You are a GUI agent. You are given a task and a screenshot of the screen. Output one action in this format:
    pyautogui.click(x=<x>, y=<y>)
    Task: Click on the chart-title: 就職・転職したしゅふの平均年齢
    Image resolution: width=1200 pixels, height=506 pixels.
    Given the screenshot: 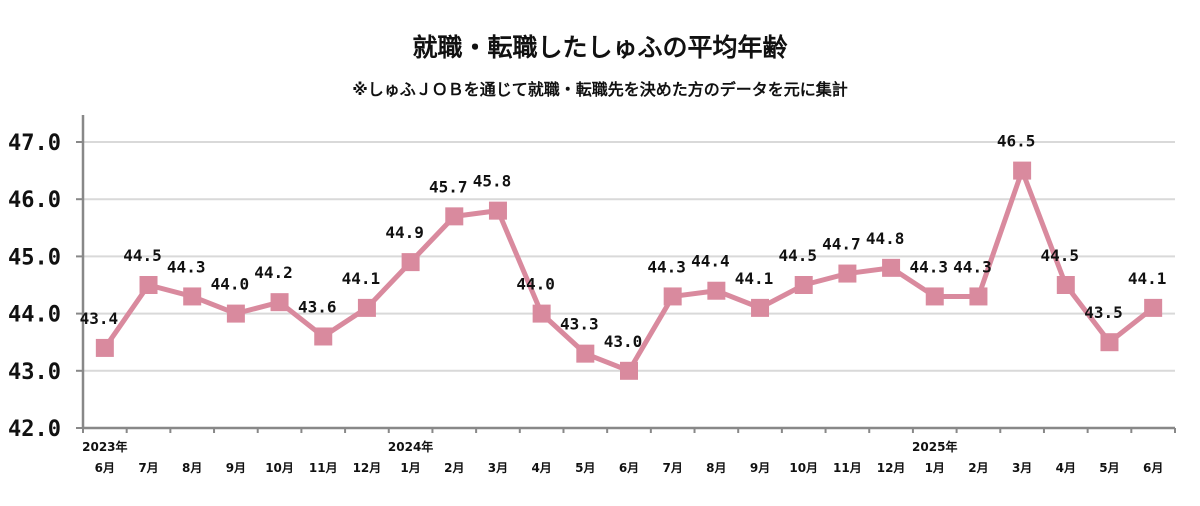 What is the action you would take?
    pyautogui.click(x=600, y=47)
    